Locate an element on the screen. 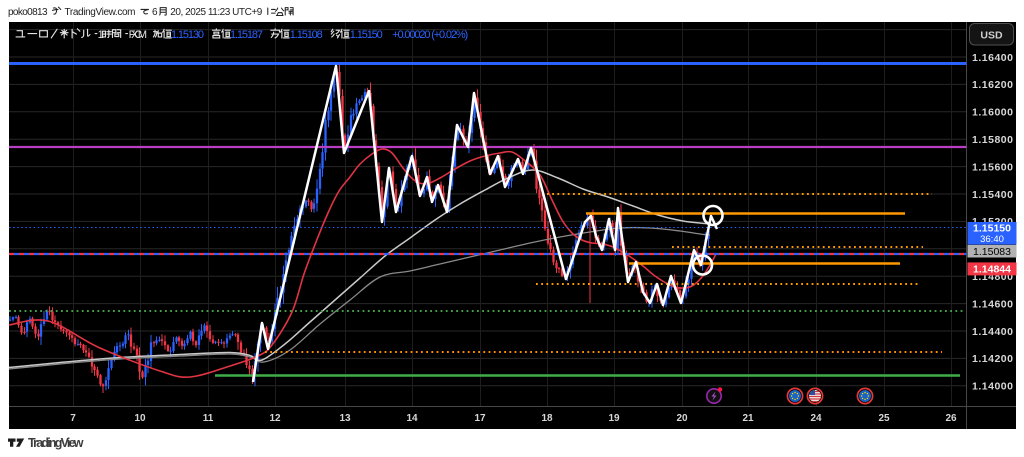  svg-text: 1.14600 is located at coordinates (992, 304).